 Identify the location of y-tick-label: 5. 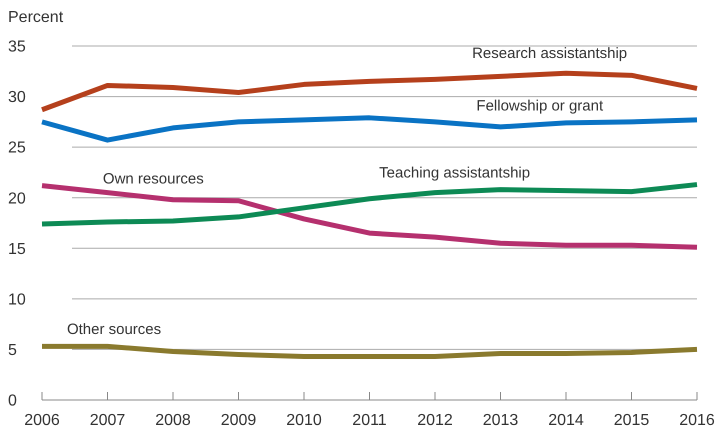
(12, 351).